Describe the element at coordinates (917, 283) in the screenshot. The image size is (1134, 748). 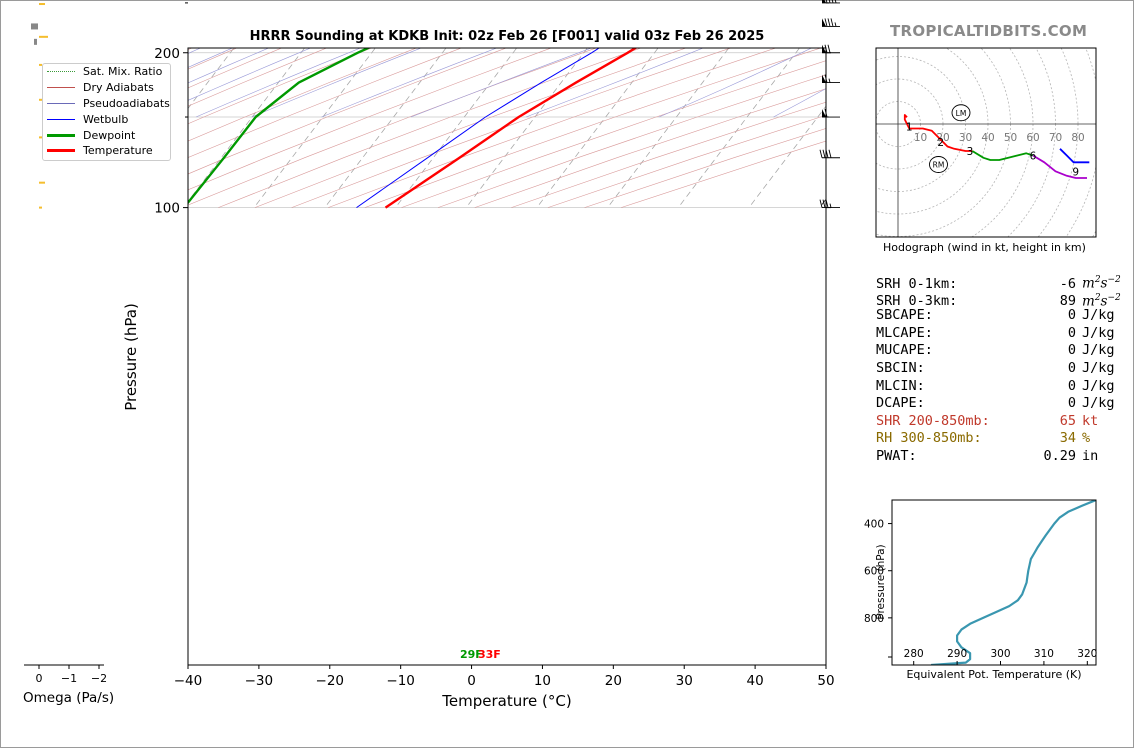
I see `stat-label: SRH 0-1km:` at that location.